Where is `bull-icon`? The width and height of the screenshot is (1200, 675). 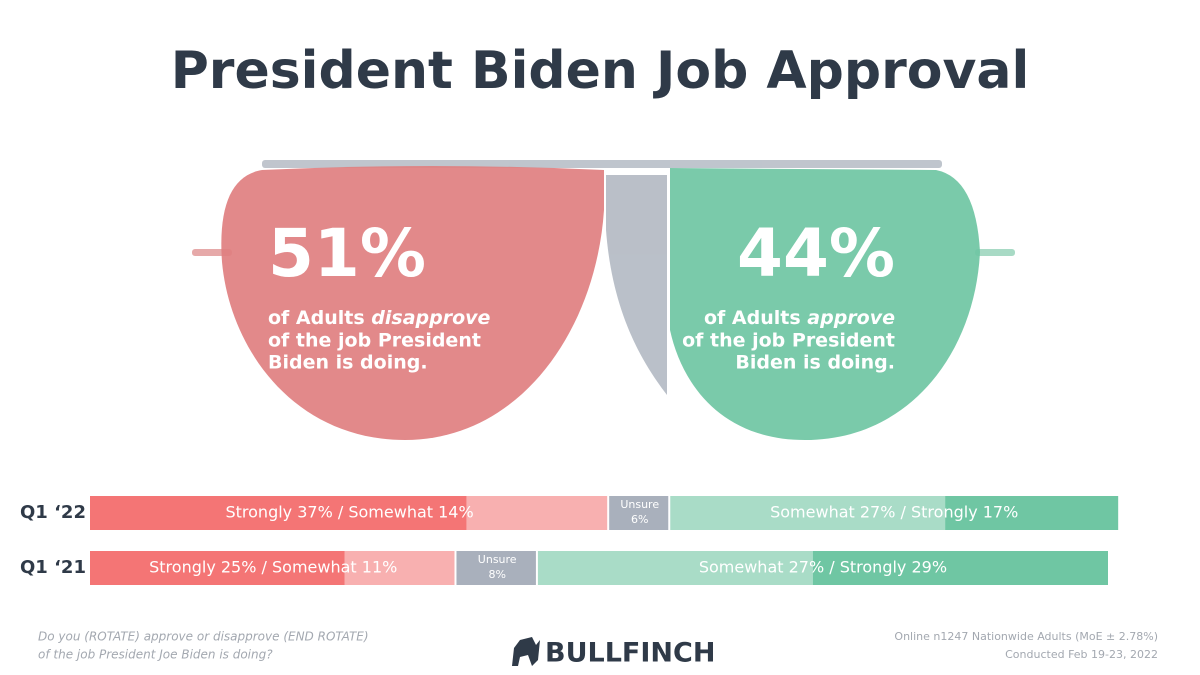 bull-icon is located at coordinates (526, 651).